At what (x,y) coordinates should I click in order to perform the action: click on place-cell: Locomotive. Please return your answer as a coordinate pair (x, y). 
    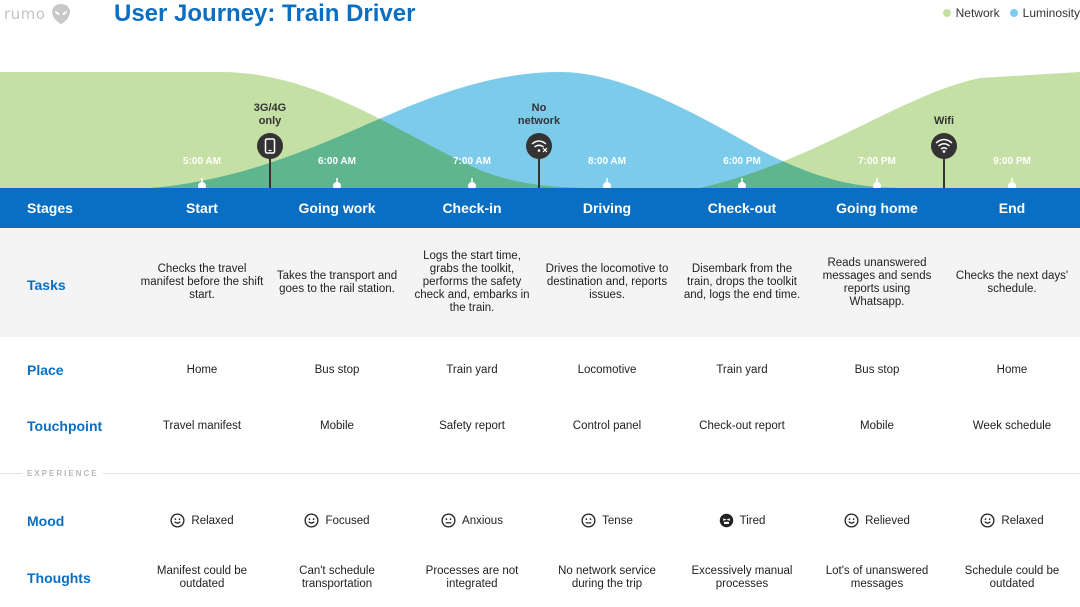
    Looking at the image, I should click on (607, 370).